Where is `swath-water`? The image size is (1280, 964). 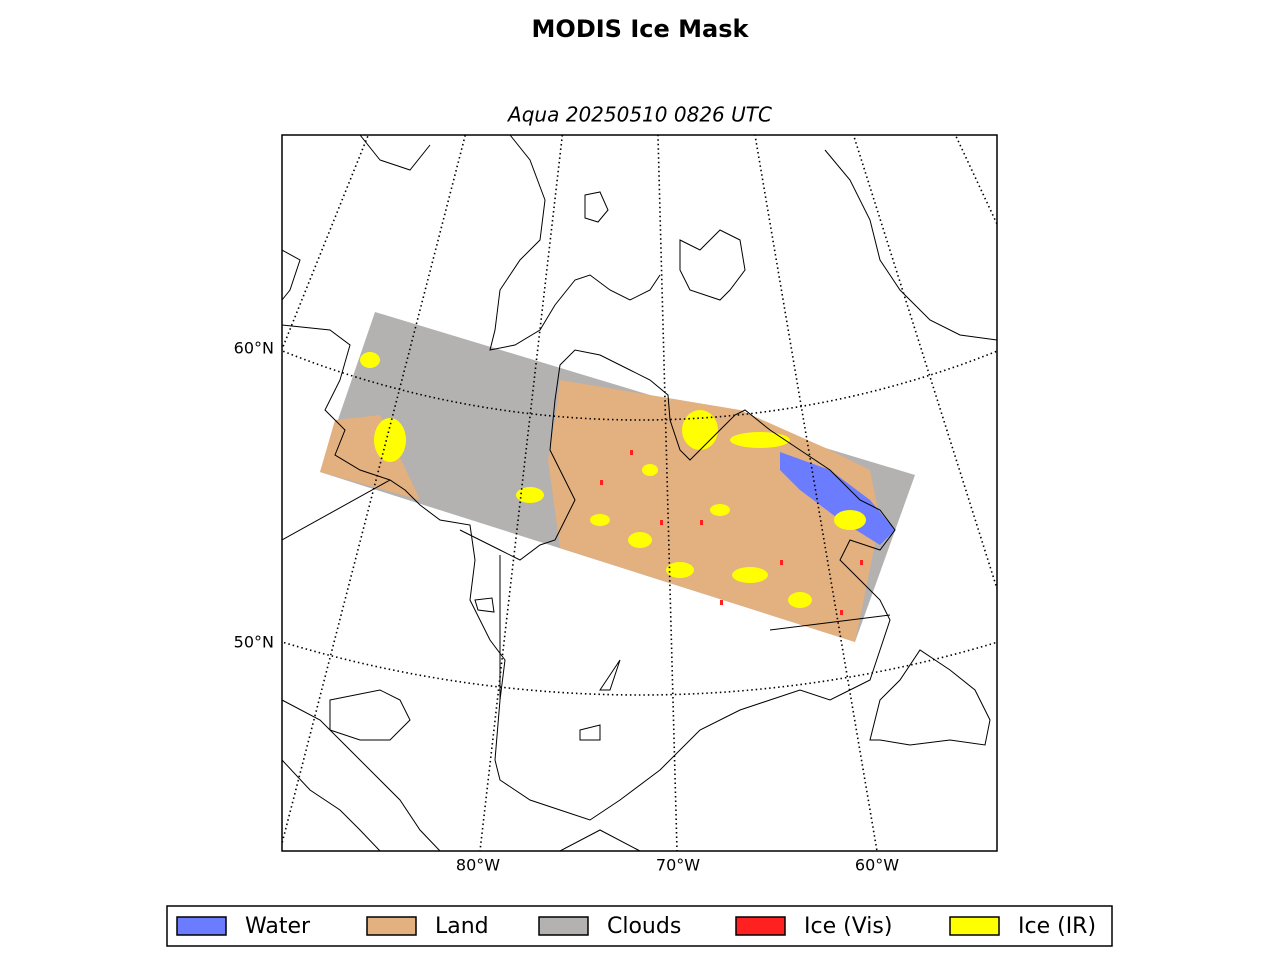
swath-water is located at coordinates (837, 498).